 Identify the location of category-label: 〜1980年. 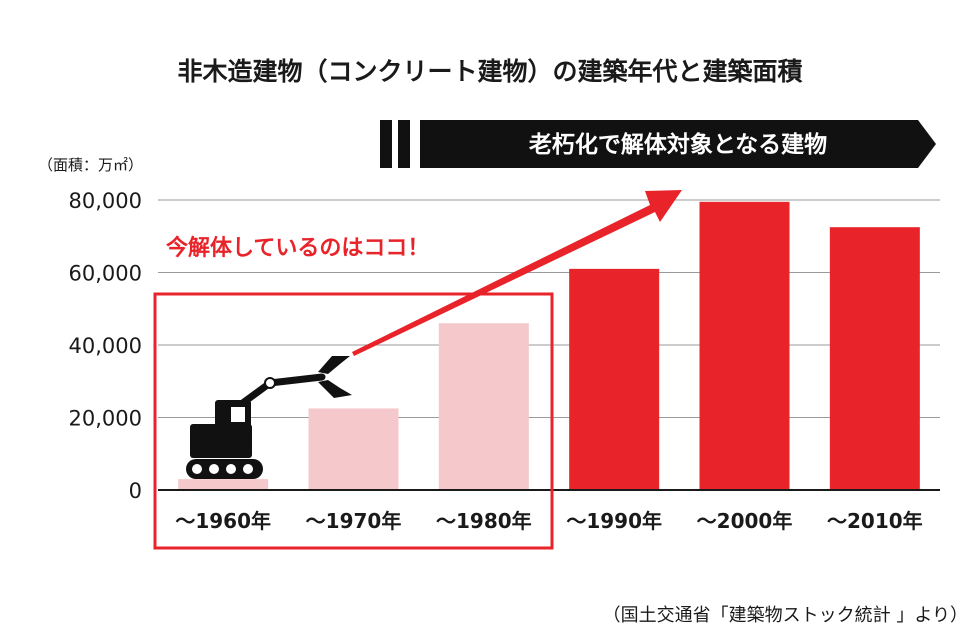
(484, 521).